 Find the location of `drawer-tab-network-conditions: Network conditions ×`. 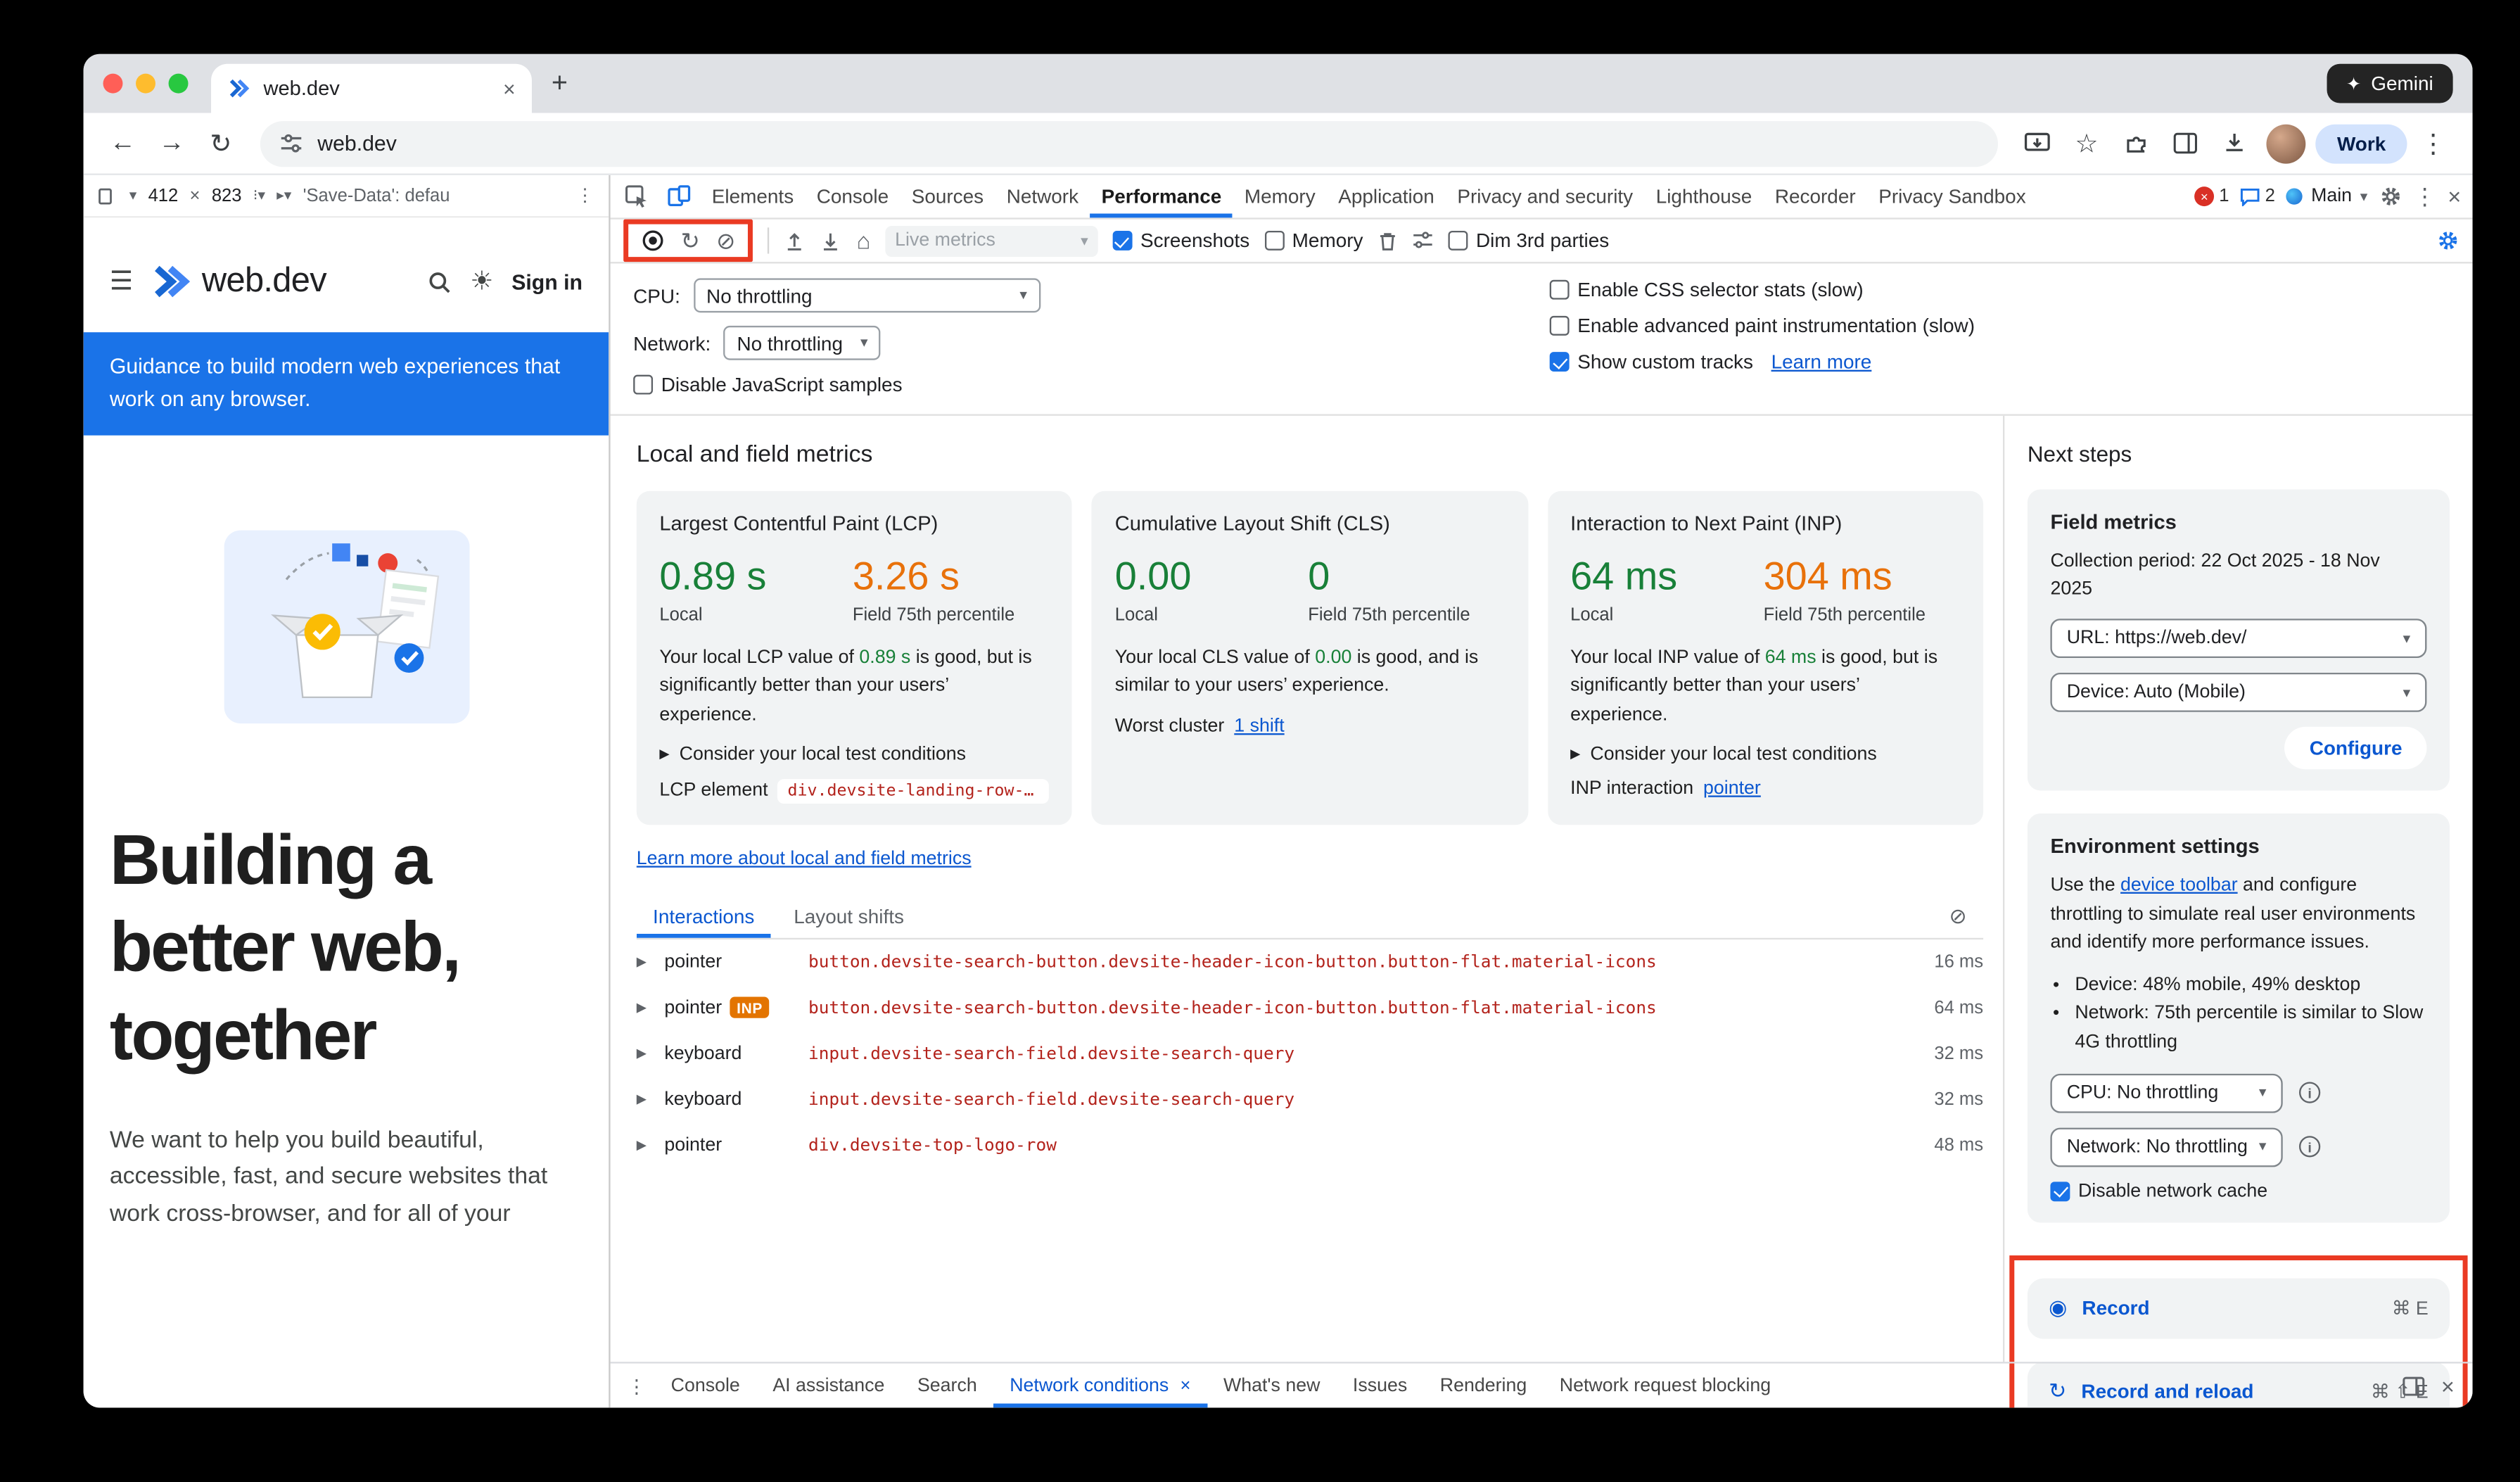

drawer-tab-network-conditions: Network conditions × is located at coordinates (1100, 1386).